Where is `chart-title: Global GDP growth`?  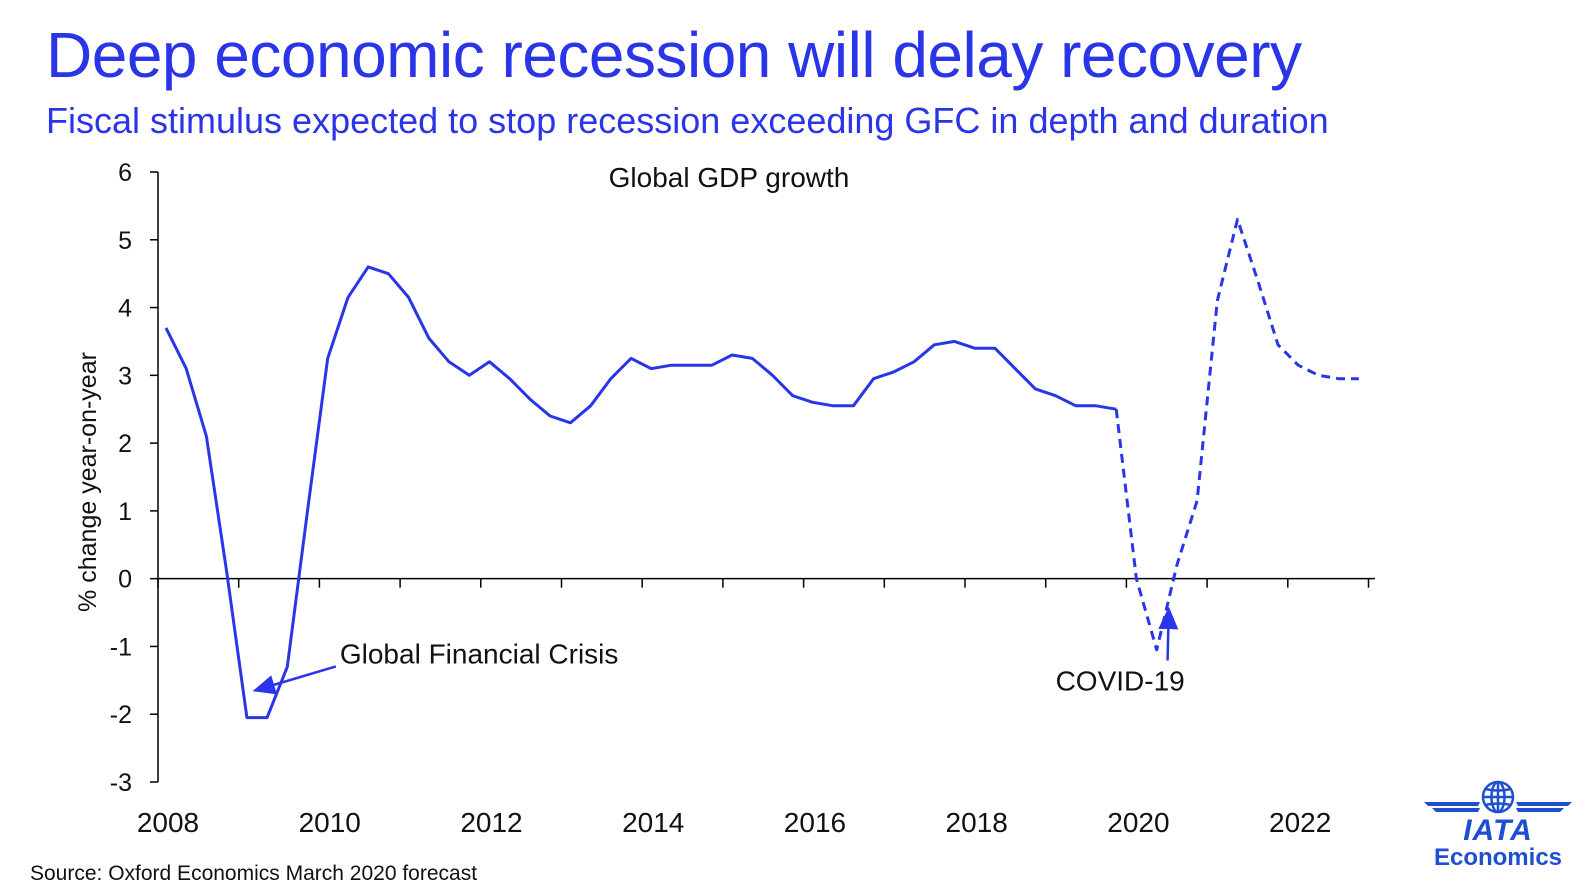
chart-title: Global GDP growth is located at coordinates (729, 177).